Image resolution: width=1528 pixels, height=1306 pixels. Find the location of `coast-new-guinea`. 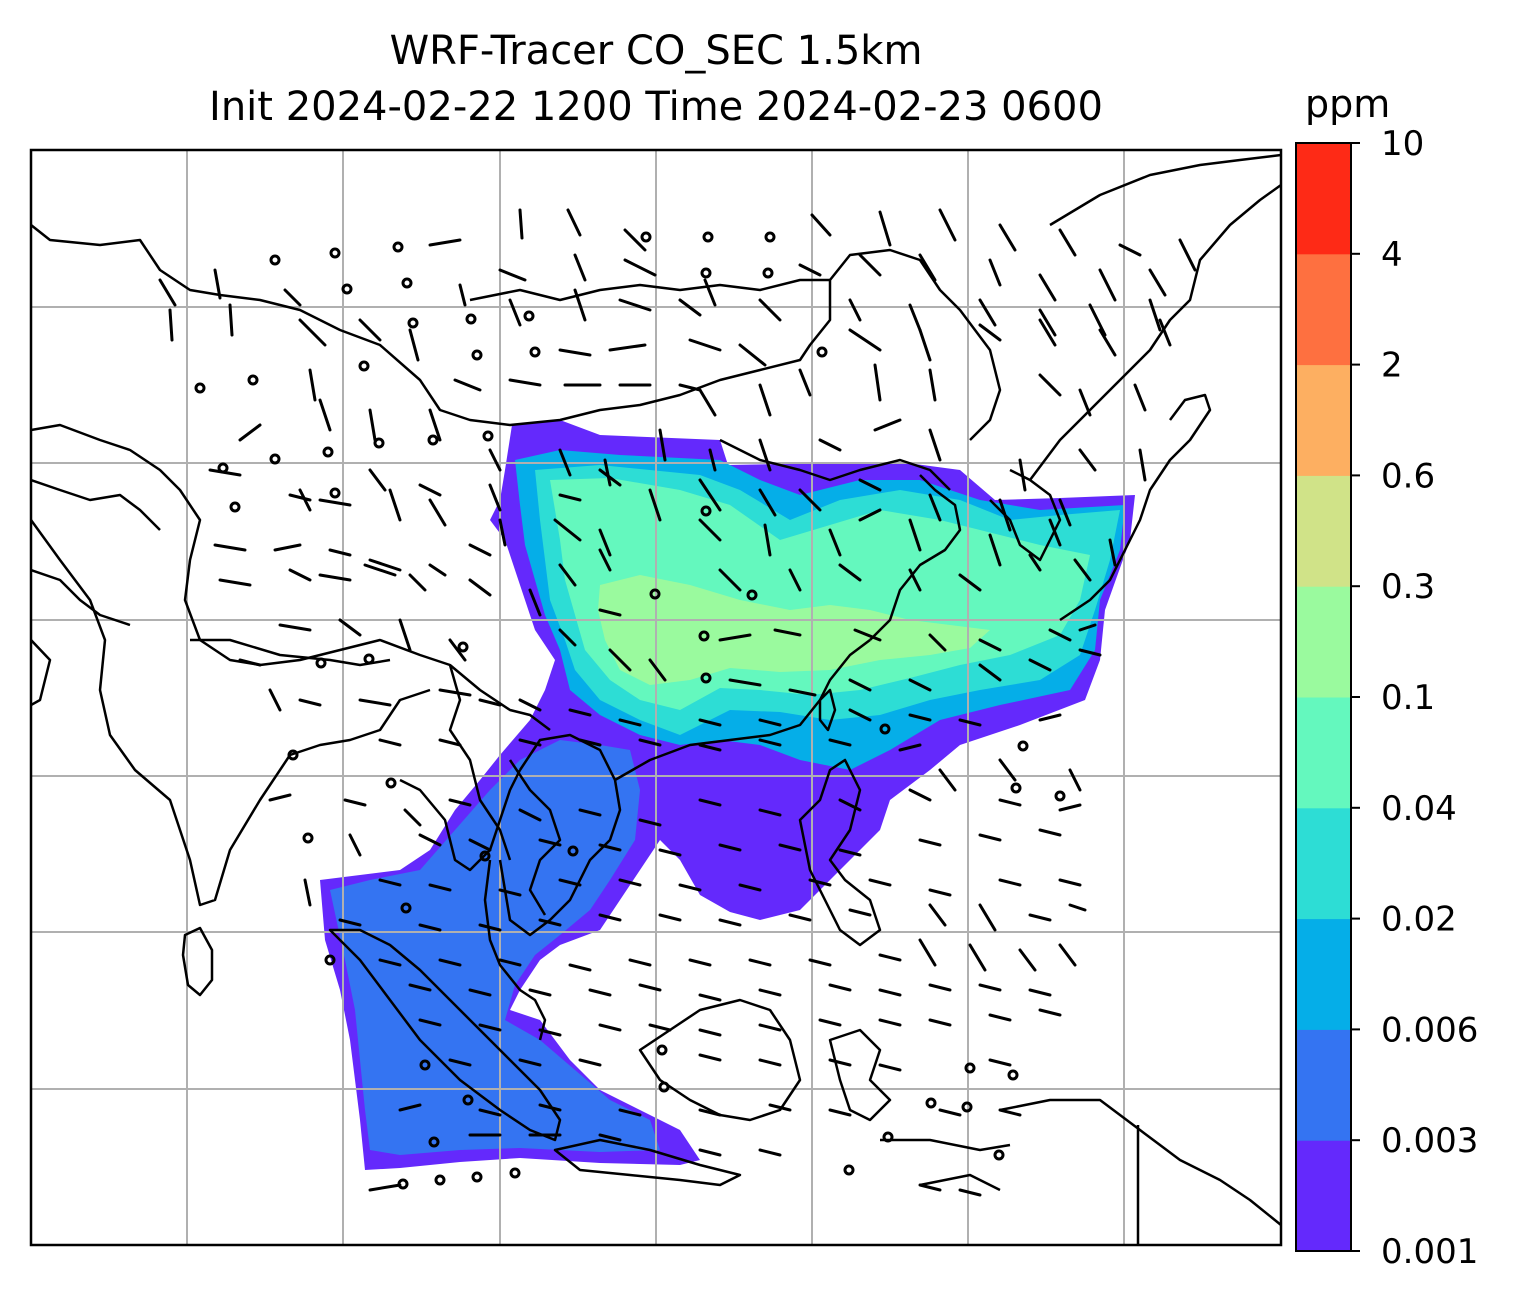

coast-new-guinea is located at coordinates (1140, 1171).